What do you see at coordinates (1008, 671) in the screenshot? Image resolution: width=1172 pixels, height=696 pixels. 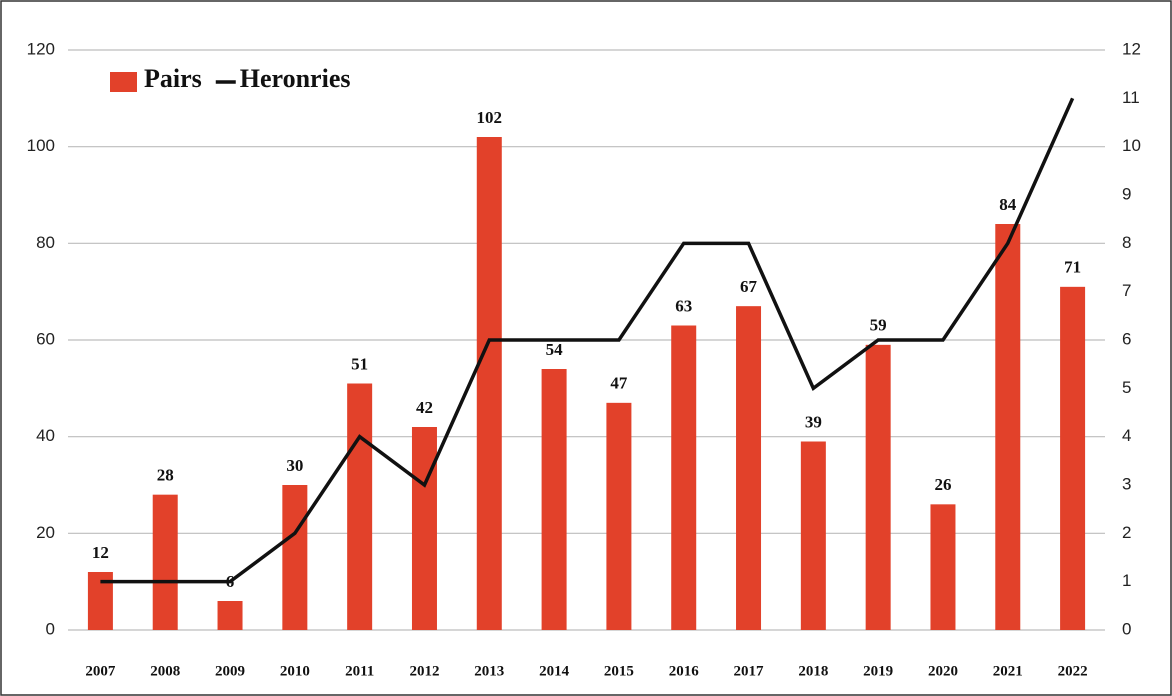 I see `x-tick-label: 2021` at bounding box center [1008, 671].